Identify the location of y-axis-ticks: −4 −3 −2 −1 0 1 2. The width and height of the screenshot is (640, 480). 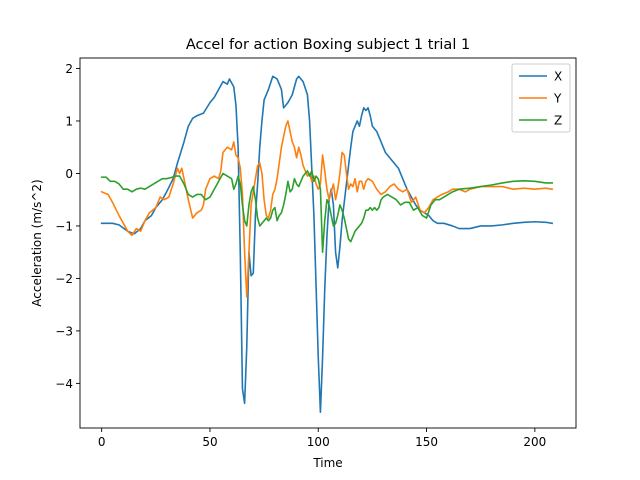
(67, 226).